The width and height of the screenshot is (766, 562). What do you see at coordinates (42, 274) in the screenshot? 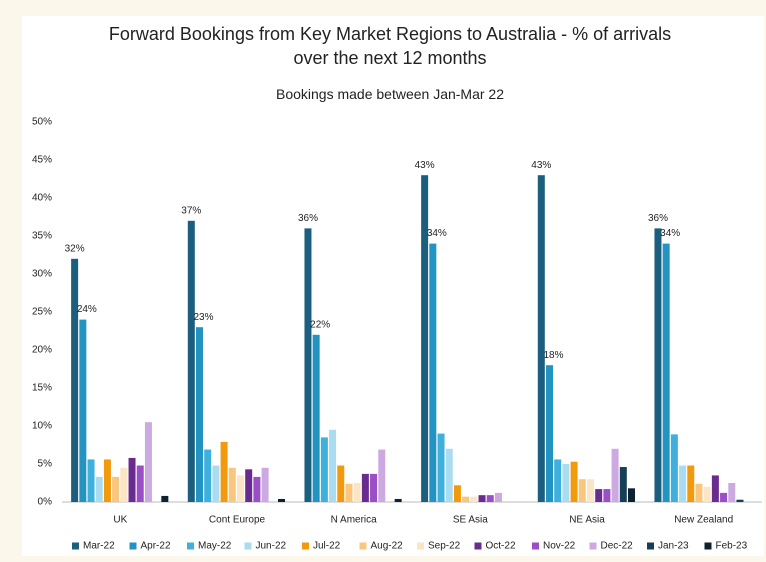
I see `y-tick-label: 30%` at bounding box center [42, 274].